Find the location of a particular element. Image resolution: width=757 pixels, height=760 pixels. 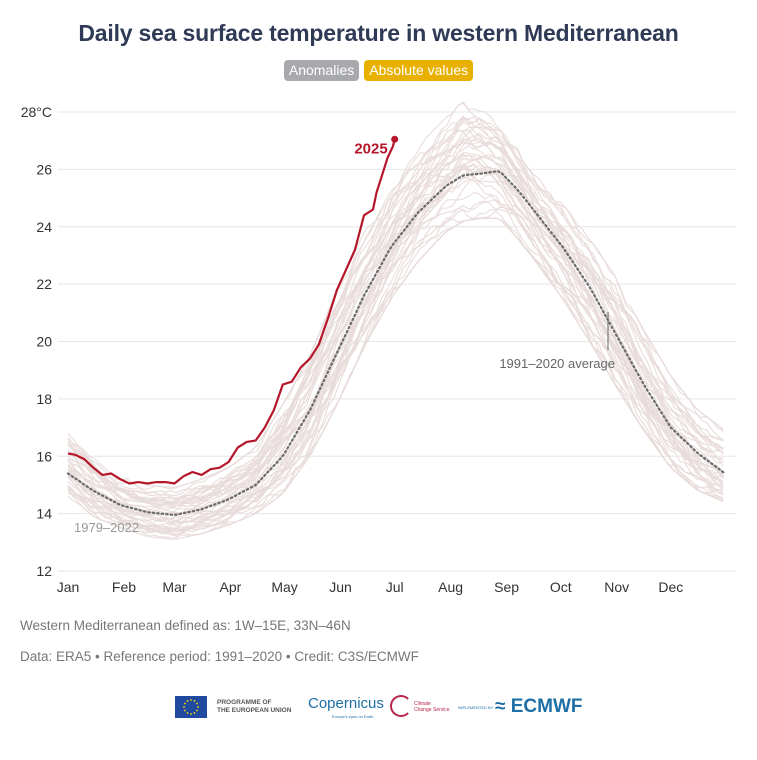

eu-line-2: THE EUROPEAN UNION is located at coordinates (254, 710).